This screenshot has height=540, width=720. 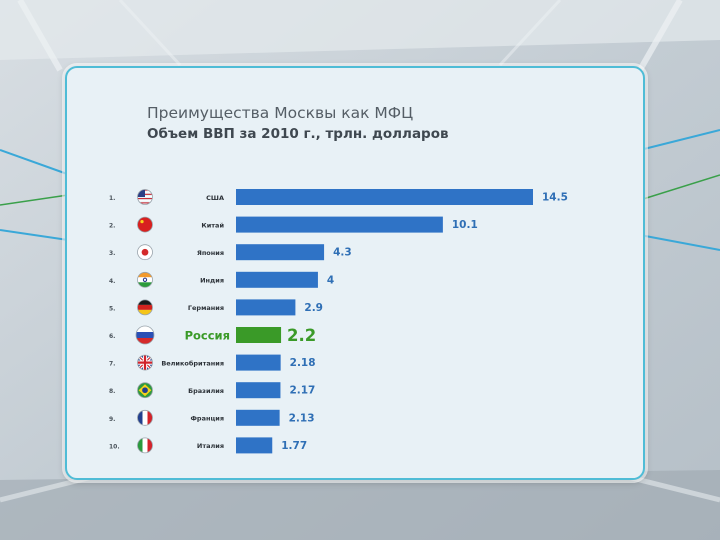 I want to click on germany-flag-icon, so click(x=145, y=307).